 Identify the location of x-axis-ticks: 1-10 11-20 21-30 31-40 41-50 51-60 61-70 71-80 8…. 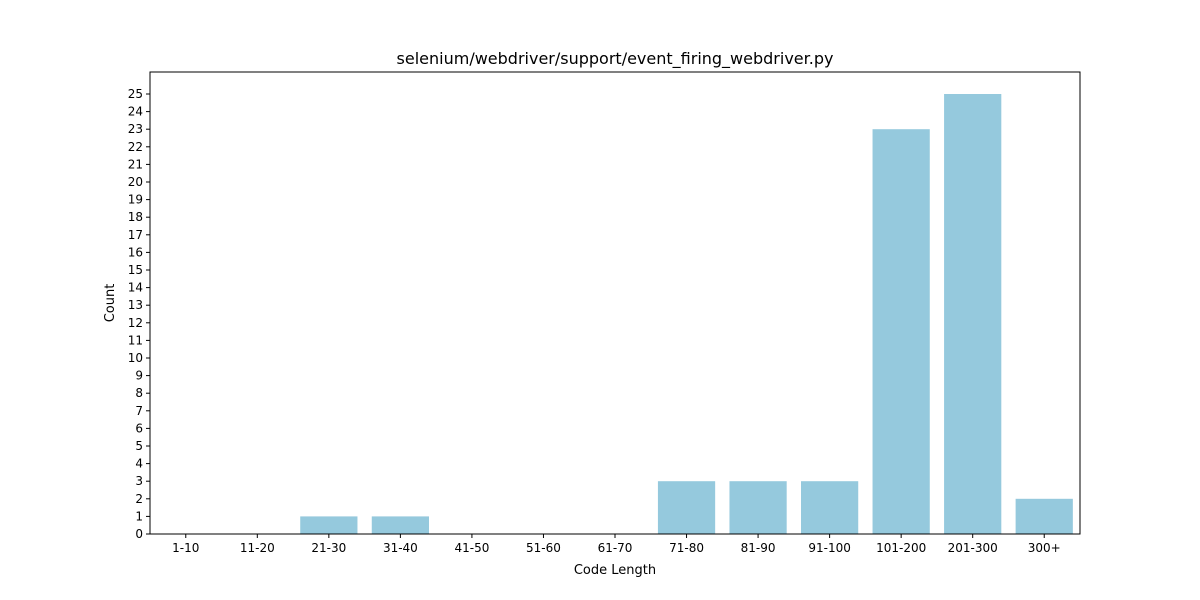
(616, 544).